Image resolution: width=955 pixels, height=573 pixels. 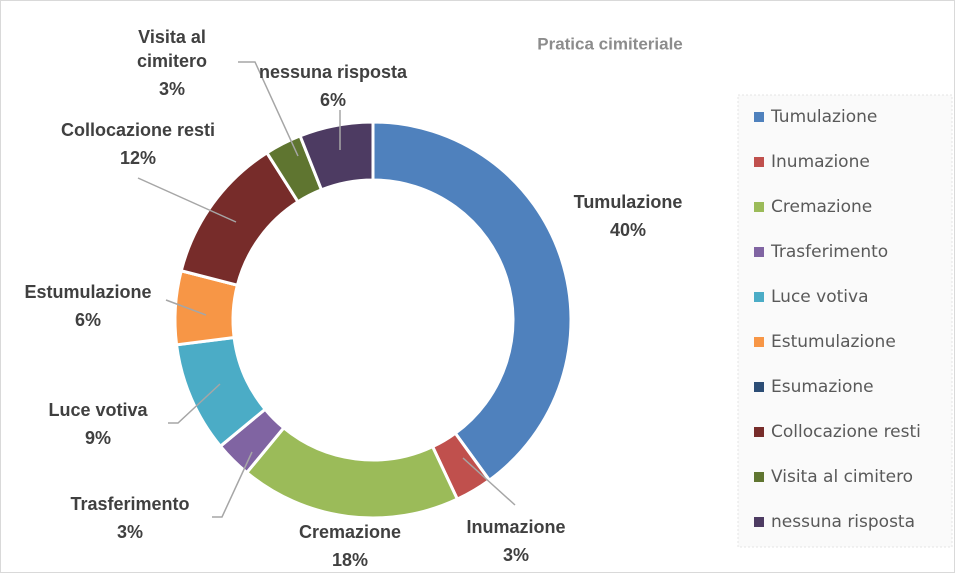 I want to click on legend-label: Tumulazione, so click(x=823, y=117).